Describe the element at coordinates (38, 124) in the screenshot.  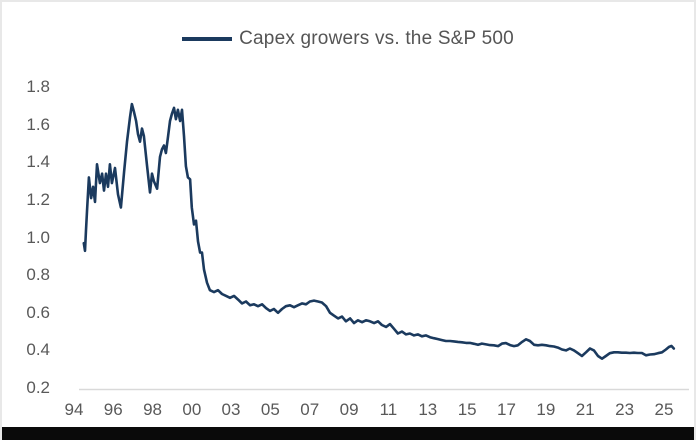
I see `y-tick-label-1.6: 1.6` at that location.